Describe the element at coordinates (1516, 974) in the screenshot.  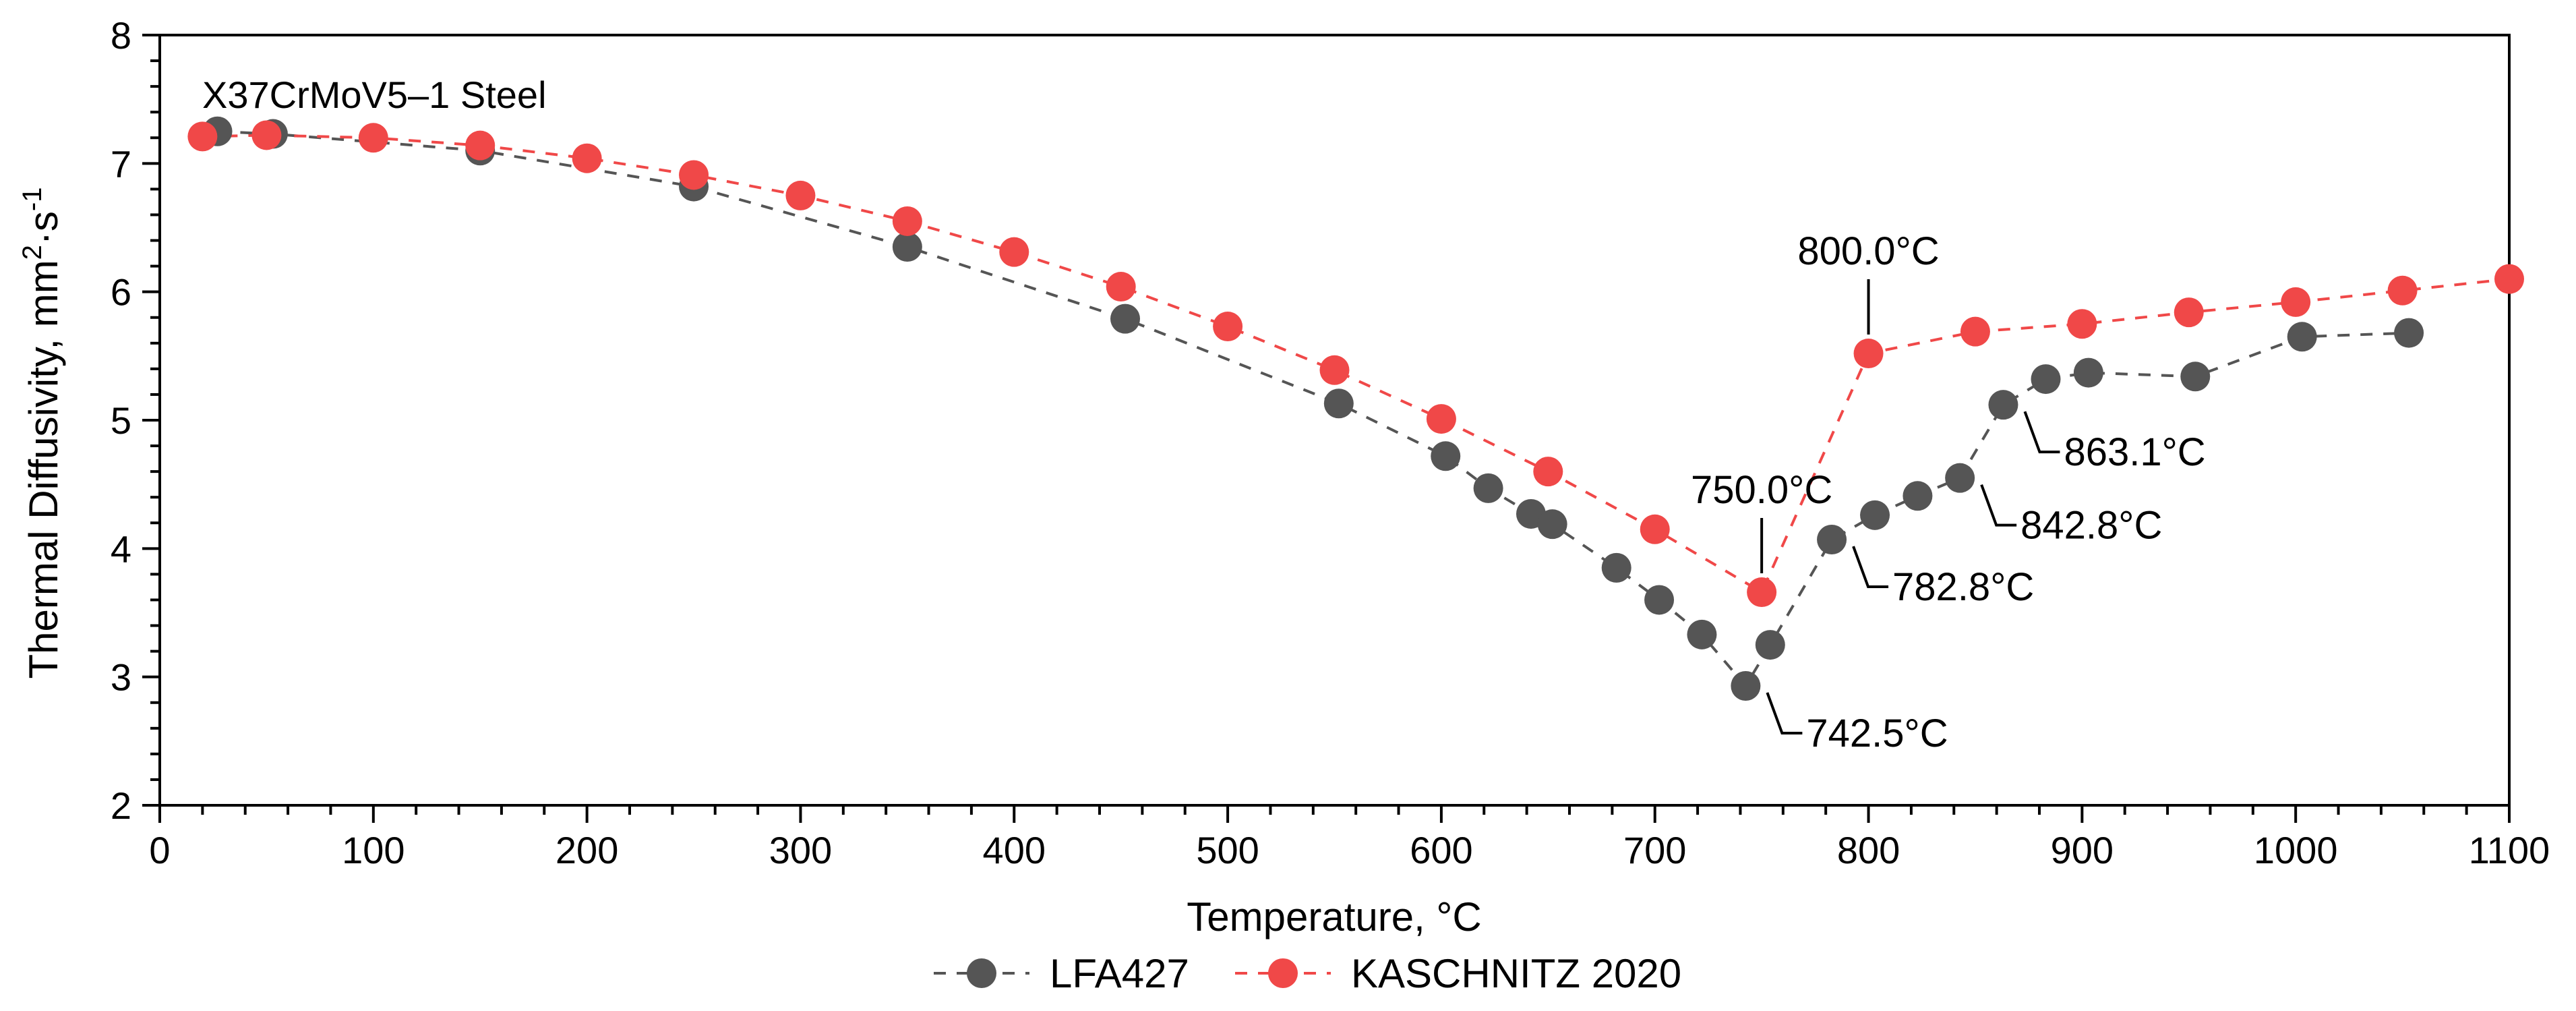
I see `legend-label-kaschnitz: KASCHNITZ 2020` at that location.